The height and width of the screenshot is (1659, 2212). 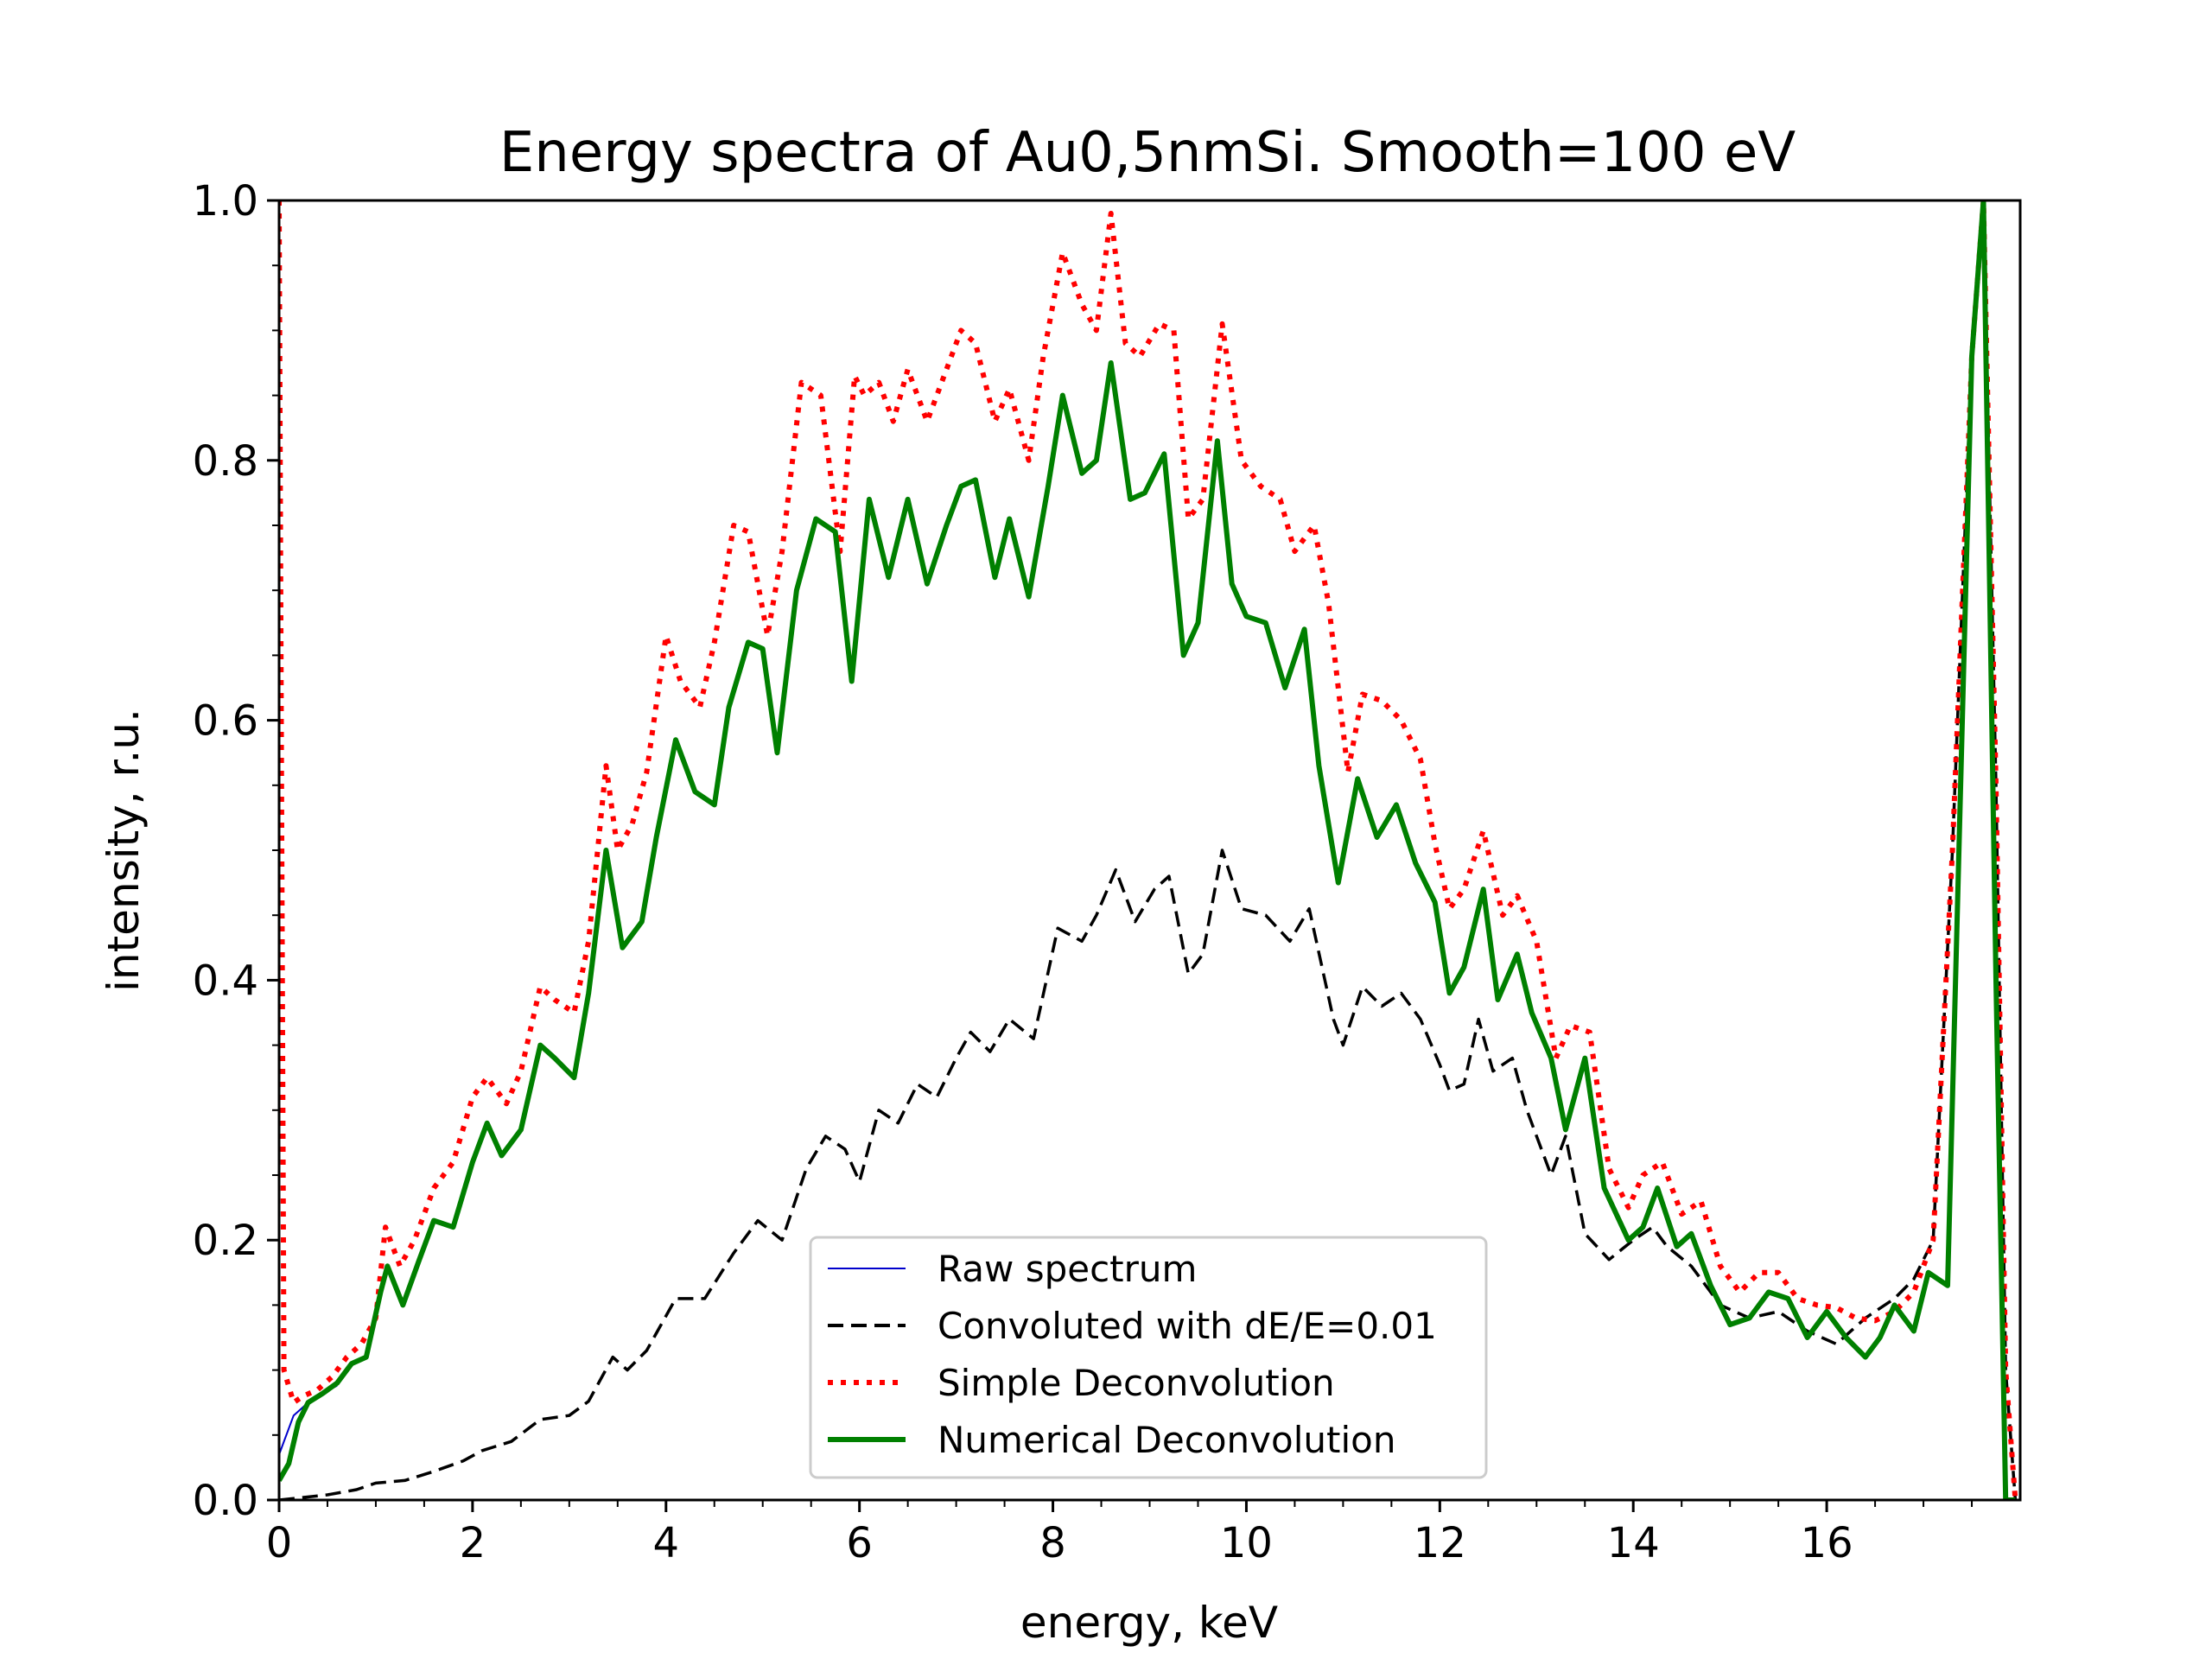 What do you see at coordinates (1827, 1543) in the screenshot?
I see `x-tick-label: 16` at bounding box center [1827, 1543].